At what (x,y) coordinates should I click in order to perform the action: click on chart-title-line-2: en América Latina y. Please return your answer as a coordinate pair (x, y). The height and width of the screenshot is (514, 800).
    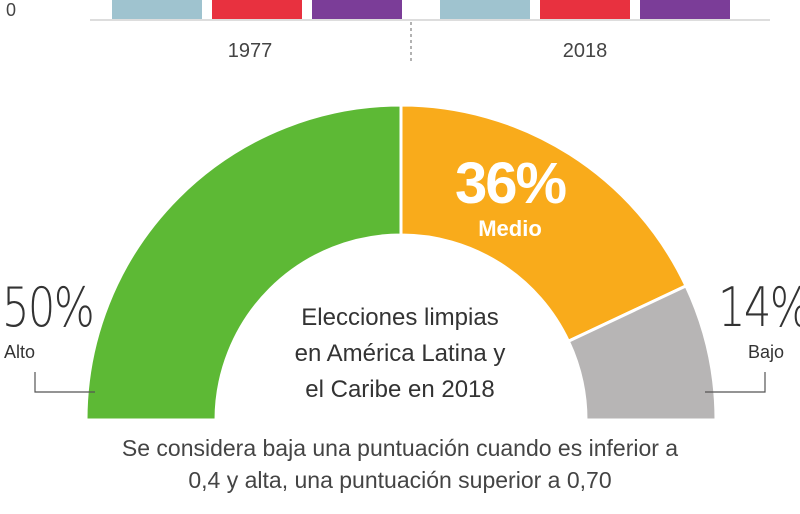
    Looking at the image, I should click on (400, 353).